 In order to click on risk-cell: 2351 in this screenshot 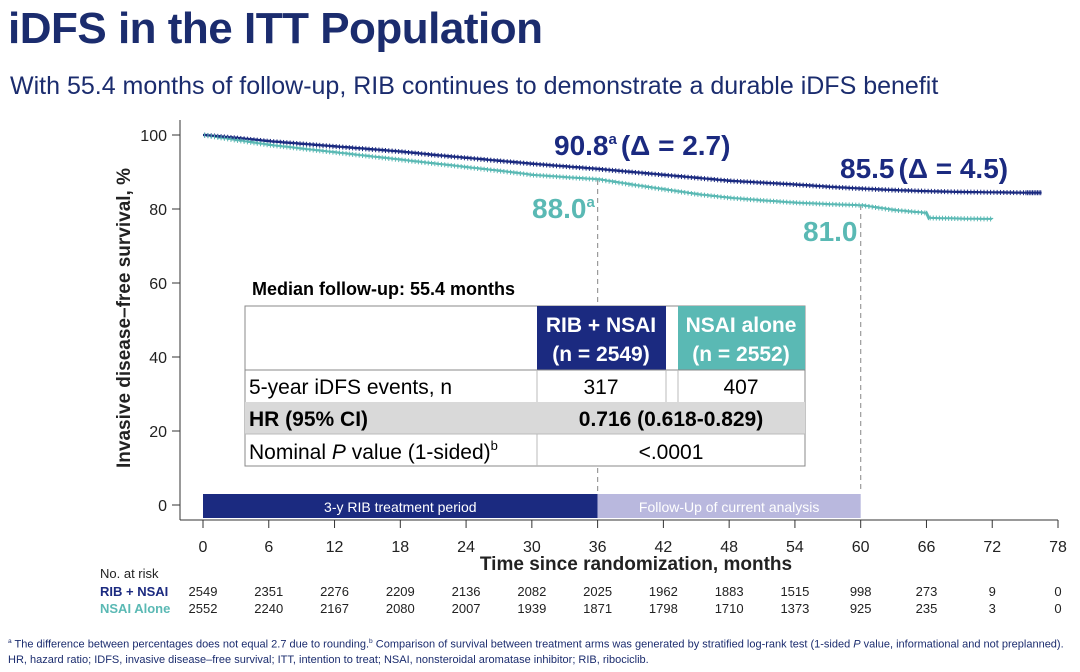, I will do `click(268, 591)`.